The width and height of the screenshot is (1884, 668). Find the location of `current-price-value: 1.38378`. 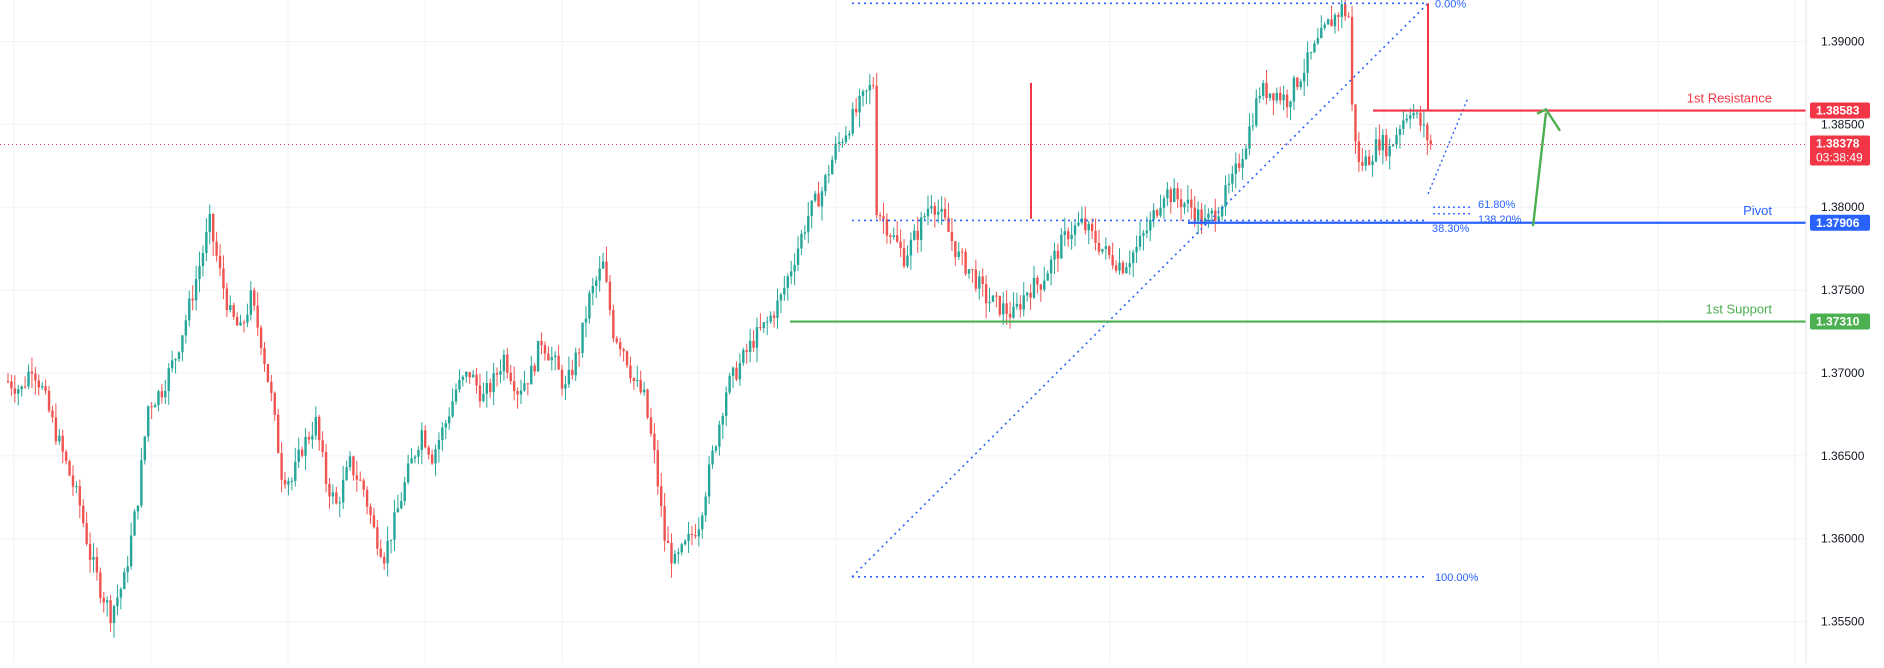

current-price-value: 1.38378 is located at coordinates (1838, 144).